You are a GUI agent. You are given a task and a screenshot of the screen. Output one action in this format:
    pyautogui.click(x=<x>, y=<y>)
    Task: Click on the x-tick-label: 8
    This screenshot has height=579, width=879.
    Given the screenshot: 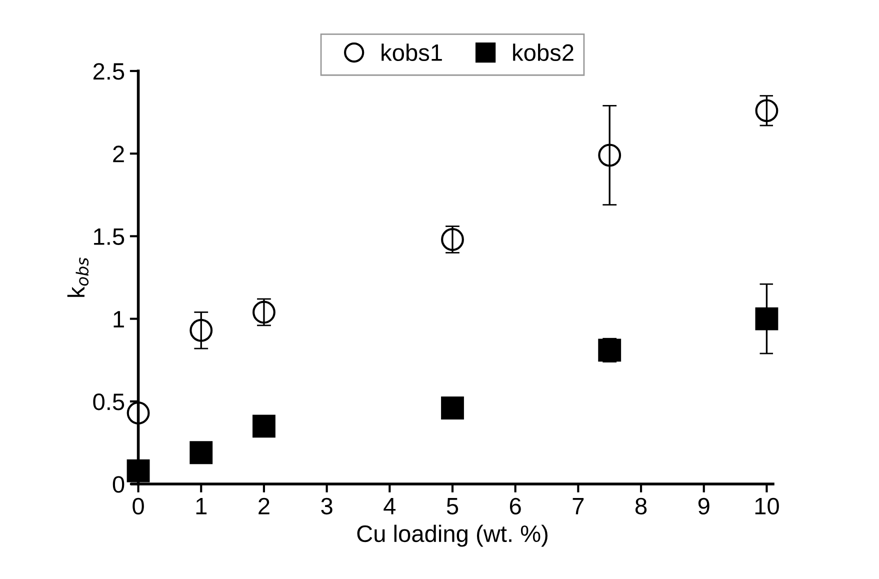 What is the action you would take?
    pyautogui.click(x=641, y=506)
    